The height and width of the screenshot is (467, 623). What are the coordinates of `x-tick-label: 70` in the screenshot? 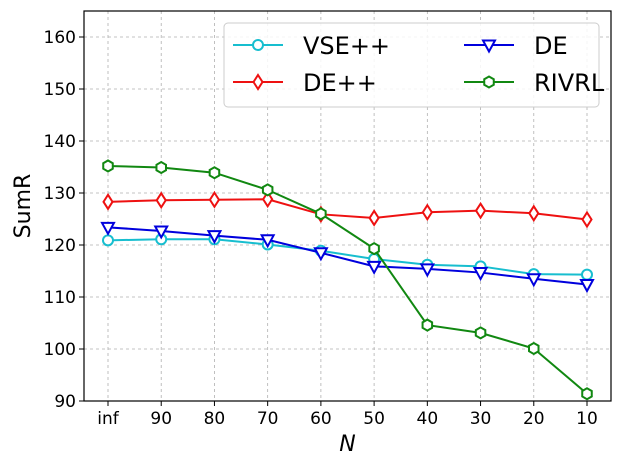 It's located at (268, 419).